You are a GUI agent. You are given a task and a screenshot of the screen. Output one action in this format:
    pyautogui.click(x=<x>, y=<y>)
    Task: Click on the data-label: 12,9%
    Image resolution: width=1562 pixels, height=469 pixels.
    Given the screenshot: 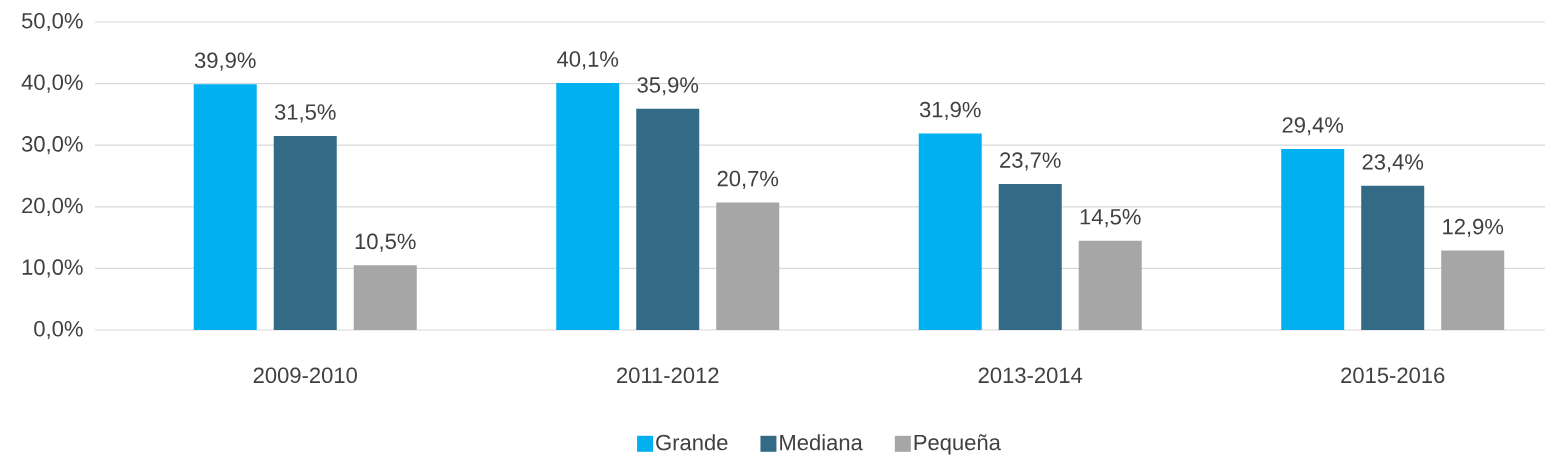 What is the action you would take?
    pyautogui.click(x=1473, y=227)
    